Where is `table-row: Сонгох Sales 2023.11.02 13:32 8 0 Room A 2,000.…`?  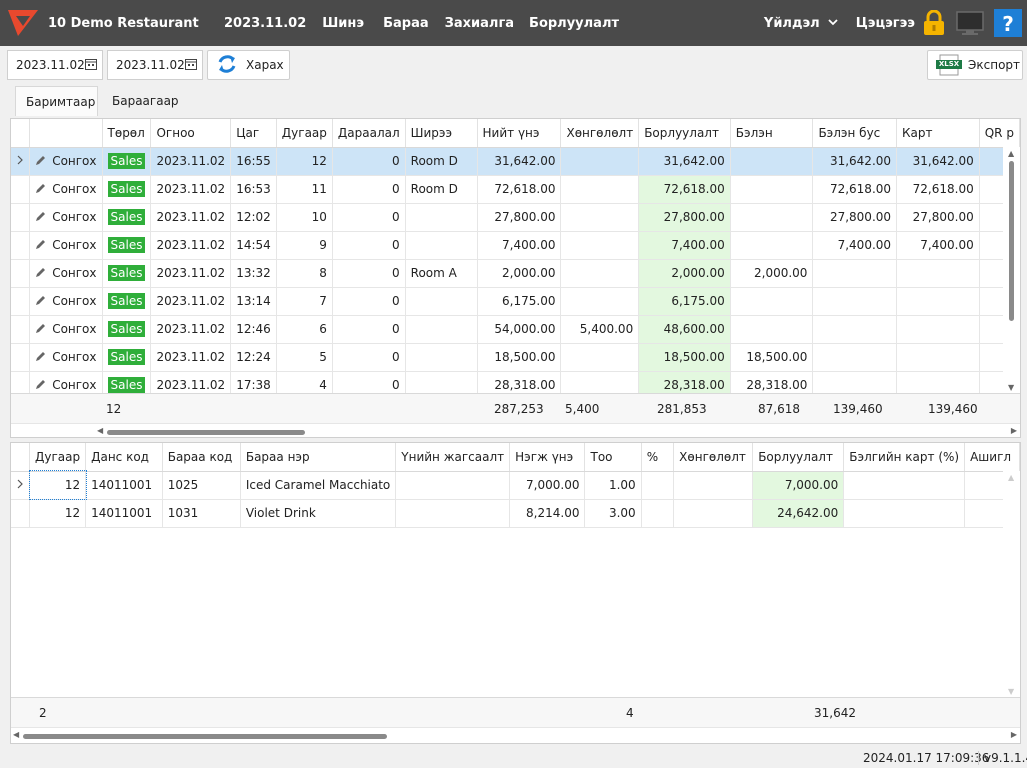
table-row: Сонгох Sales 2023.11.02 13:32 8 0 Room A 2,000.… is located at coordinates (515, 273).